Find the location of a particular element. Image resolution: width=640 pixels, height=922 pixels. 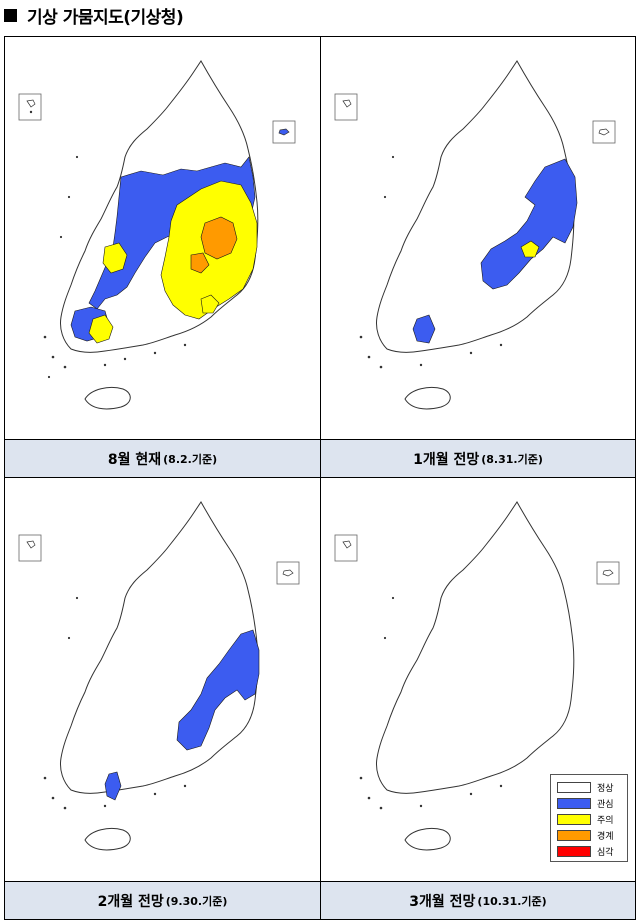

panel-date: (9.30.기준) is located at coordinates (196, 901).